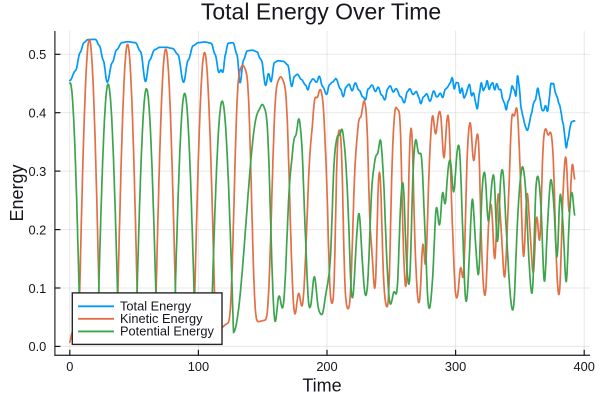 This screenshot has height=405, width=600. Describe the element at coordinates (156, 306) in the screenshot. I see `svg-text: Total Energy` at that location.